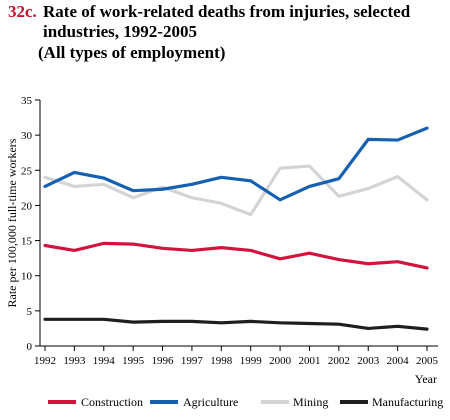 This screenshot has height=420, width=450. I want to click on x-tick-label: 1998, so click(221, 361).